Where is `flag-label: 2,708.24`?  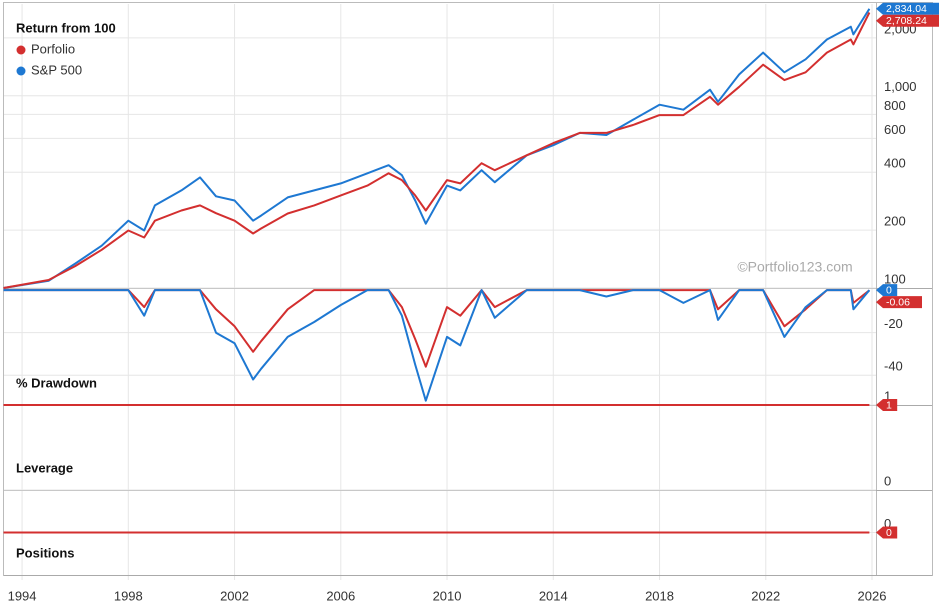 flag-label: 2,708.24 is located at coordinates (906, 21).